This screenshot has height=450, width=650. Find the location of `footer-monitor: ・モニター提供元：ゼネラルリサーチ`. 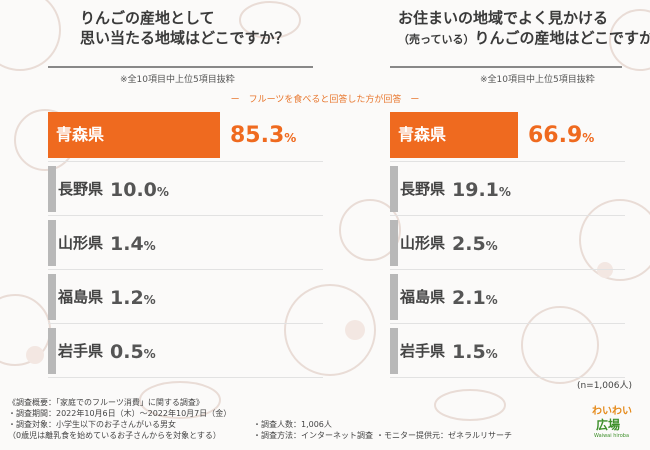

footer-monitor: ・モニター提供元：ゼネラルリサーチ is located at coordinates (444, 435).